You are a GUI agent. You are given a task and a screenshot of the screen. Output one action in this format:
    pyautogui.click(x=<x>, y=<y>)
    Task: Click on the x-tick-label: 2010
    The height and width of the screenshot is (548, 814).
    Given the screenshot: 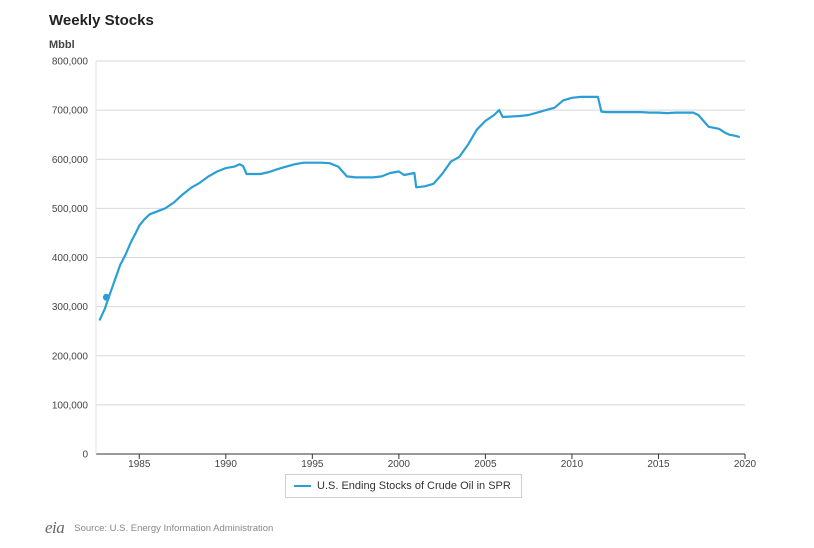 What is the action you would take?
    pyautogui.click(x=572, y=464)
    